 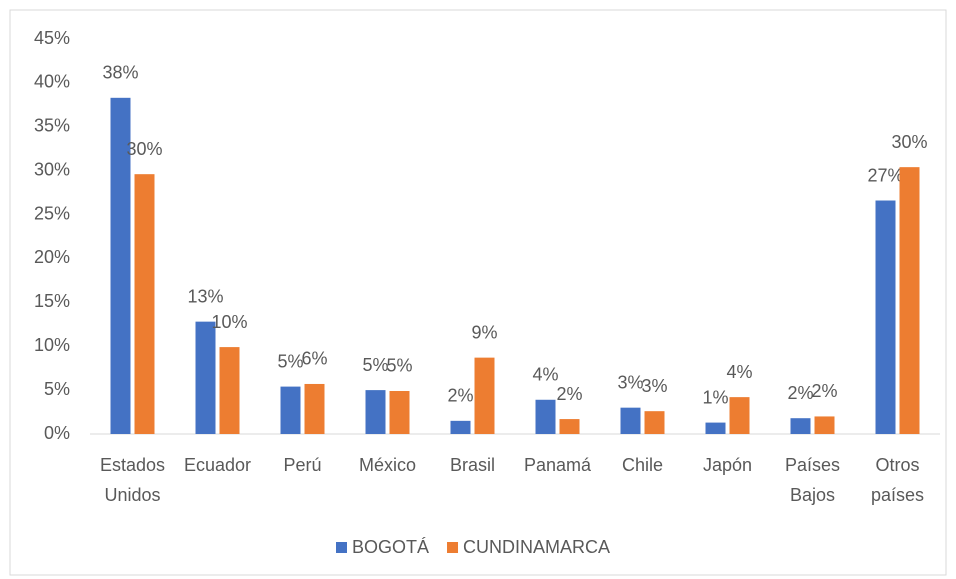 What do you see at coordinates (52, 301) in the screenshot?
I see `y-tick-label: 15%` at bounding box center [52, 301].